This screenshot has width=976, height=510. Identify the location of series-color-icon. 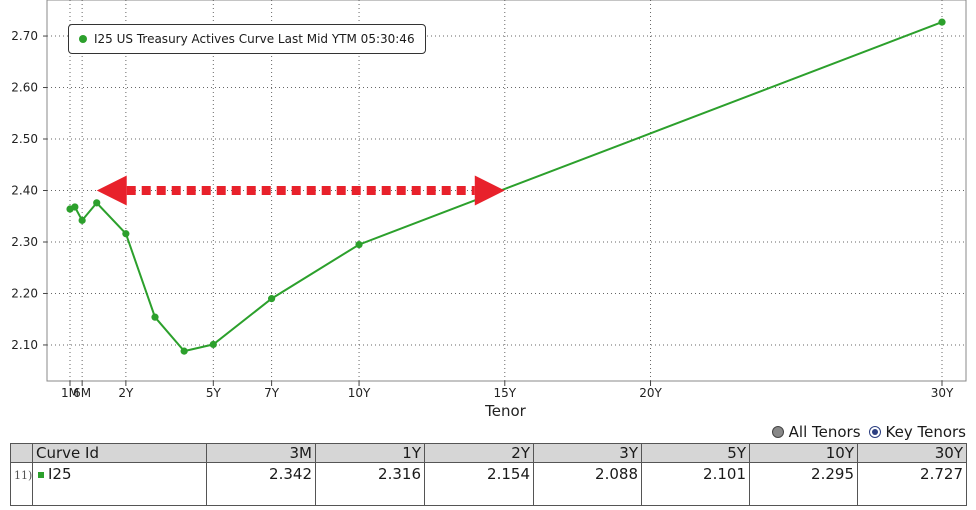
(41, 475).